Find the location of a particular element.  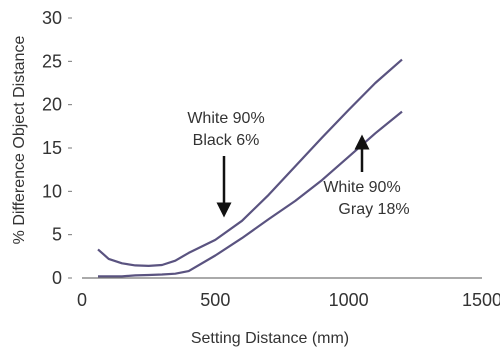

x-tick-label-1: 500 is located at coordinates (215, 300).